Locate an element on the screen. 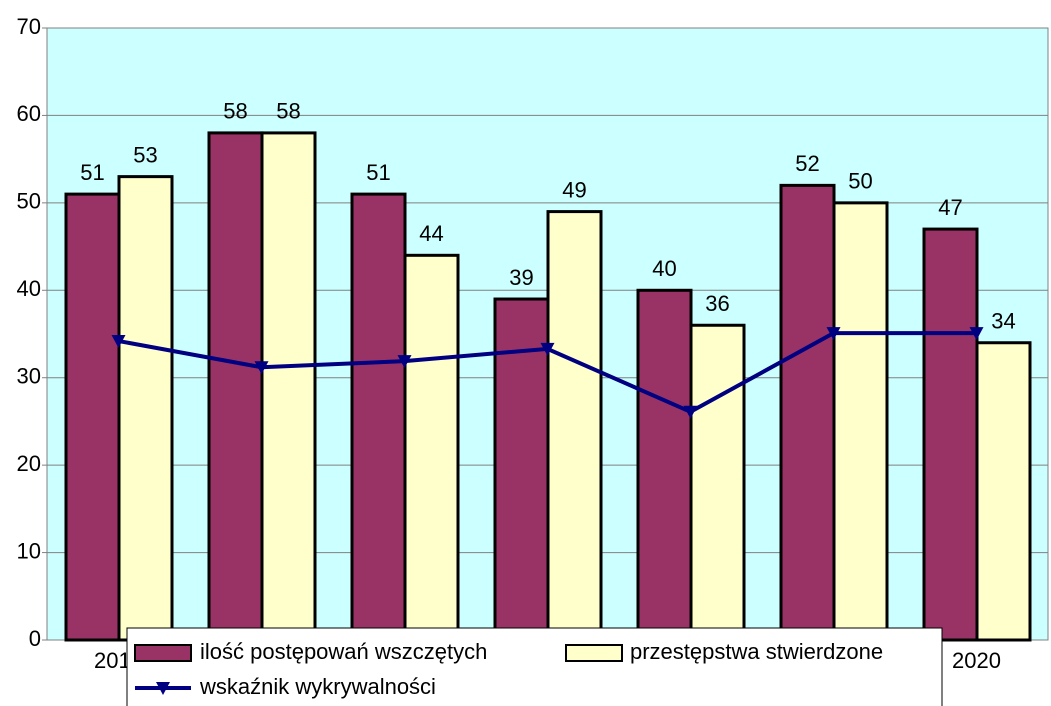 This screenshot has height=706, width=1051. data-label: 36 is located at coordinates (717, 303).